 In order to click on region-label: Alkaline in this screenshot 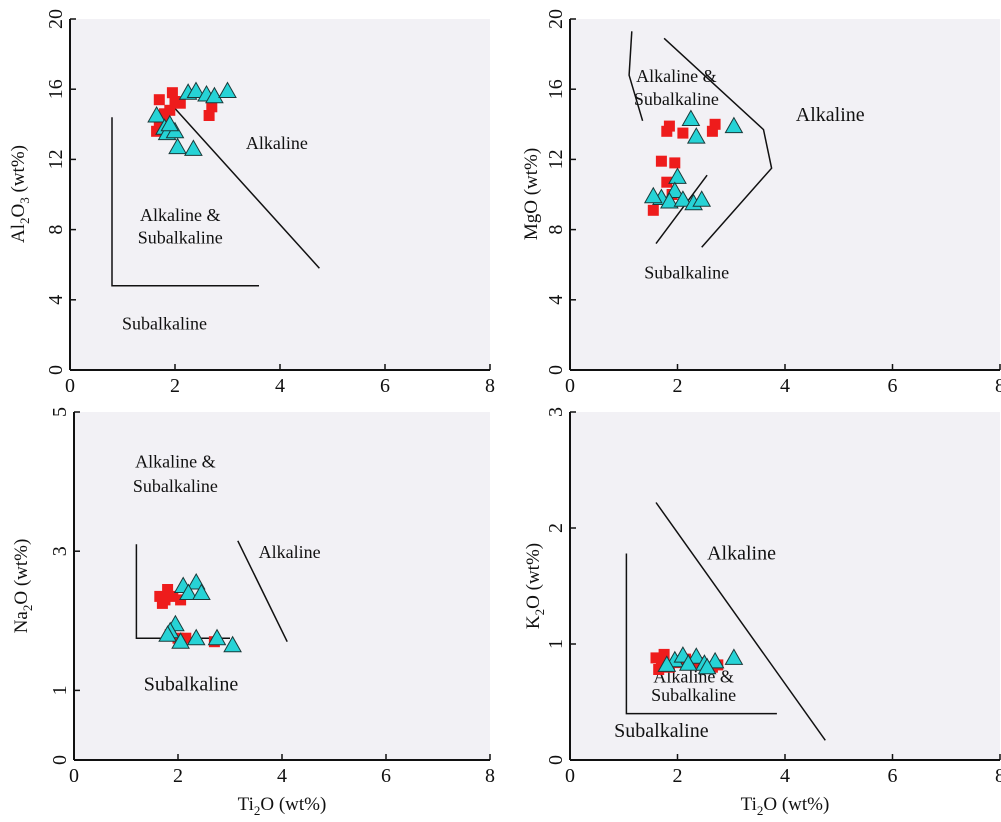, I will do `click(277, 143)`.